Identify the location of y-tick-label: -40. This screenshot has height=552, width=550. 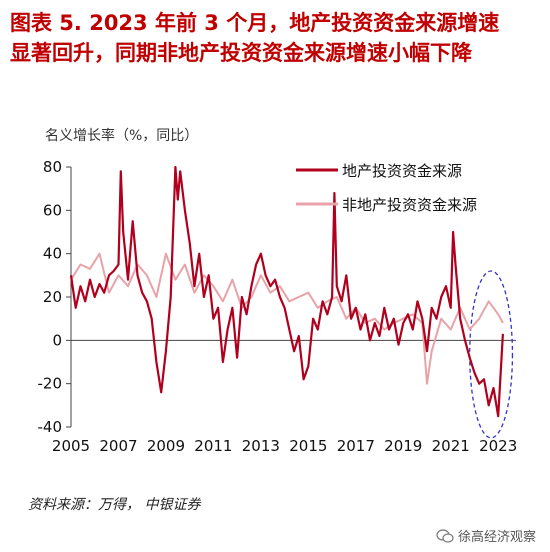
(50, 427).